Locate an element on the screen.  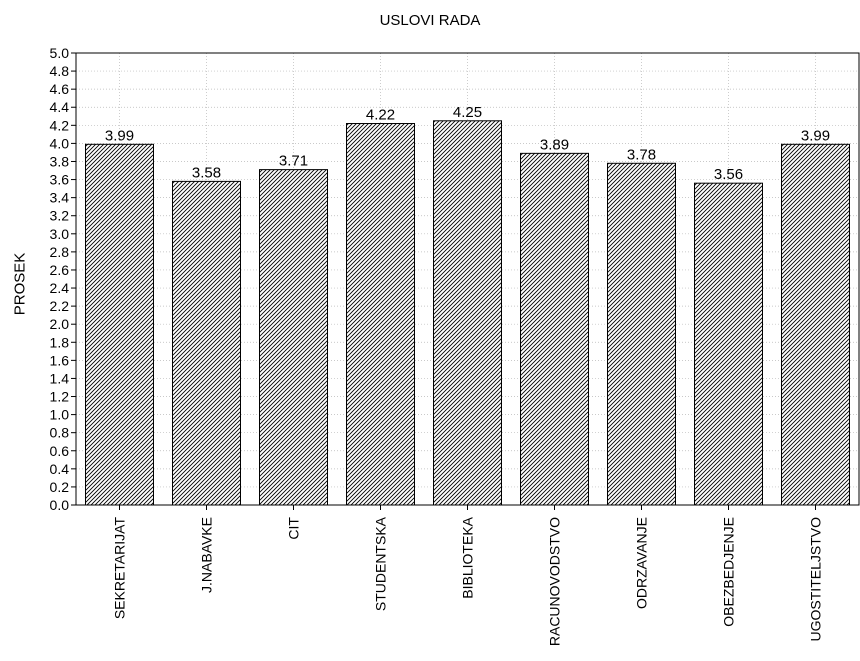
x-tick-label: CIT is located at coordinates (294, 528).